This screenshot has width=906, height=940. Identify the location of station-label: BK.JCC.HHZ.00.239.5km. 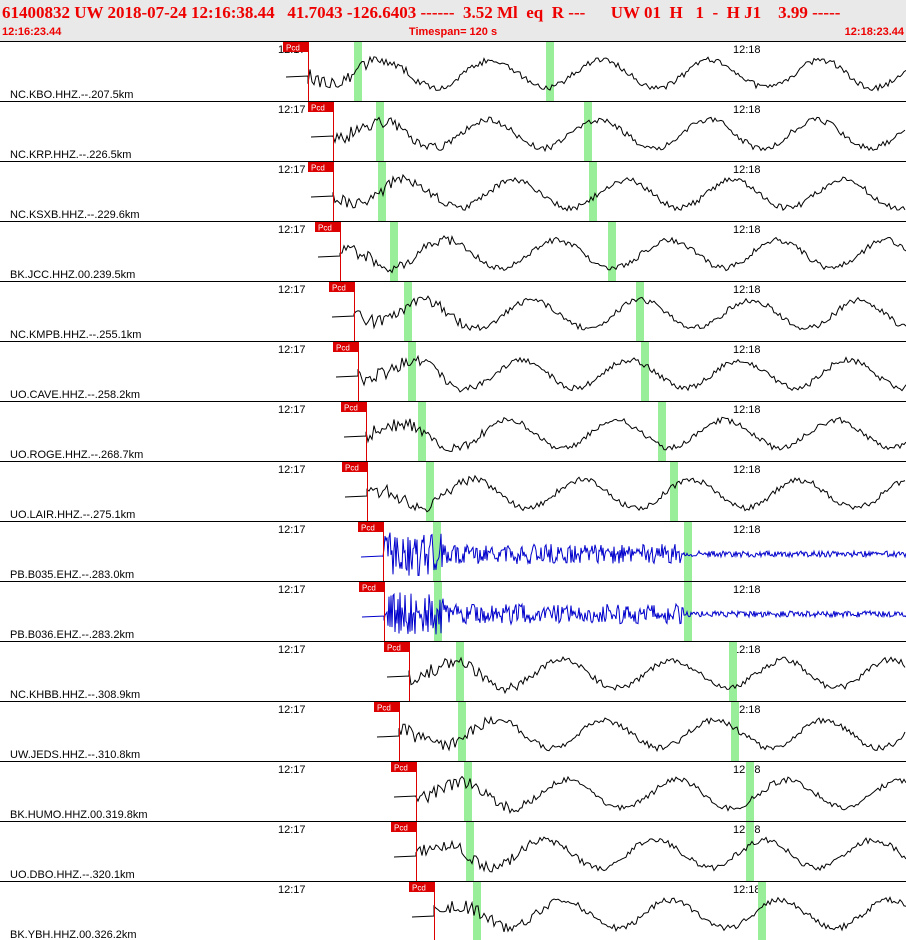
(72, 275).